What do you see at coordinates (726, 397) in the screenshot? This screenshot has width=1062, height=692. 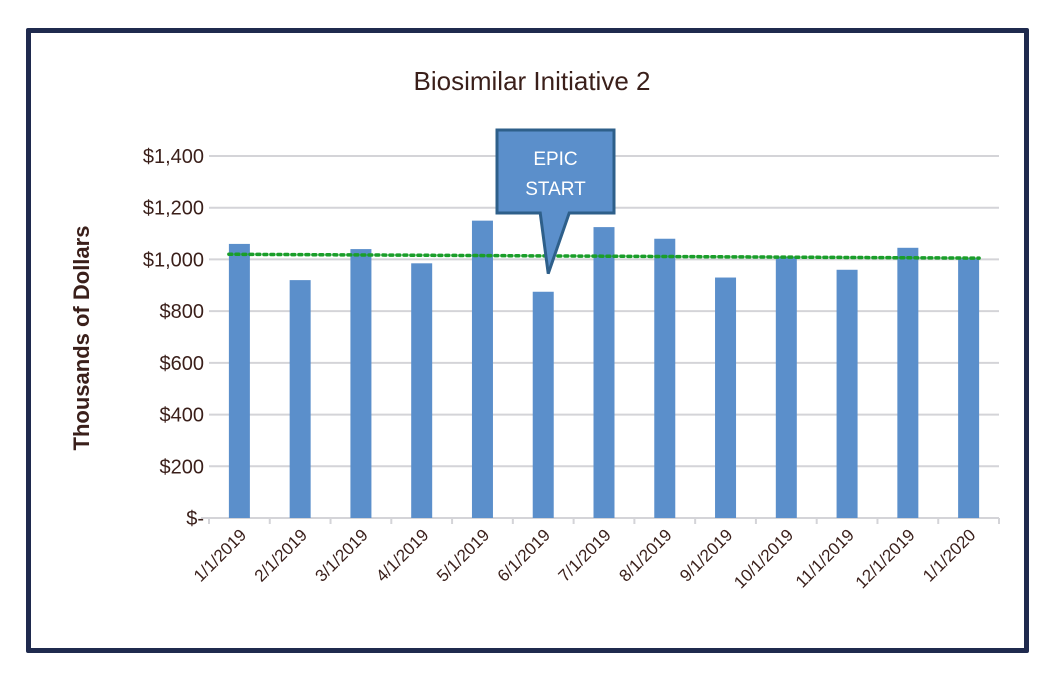 I see `bar-9/1/2019` at bounding box center [726, 397].